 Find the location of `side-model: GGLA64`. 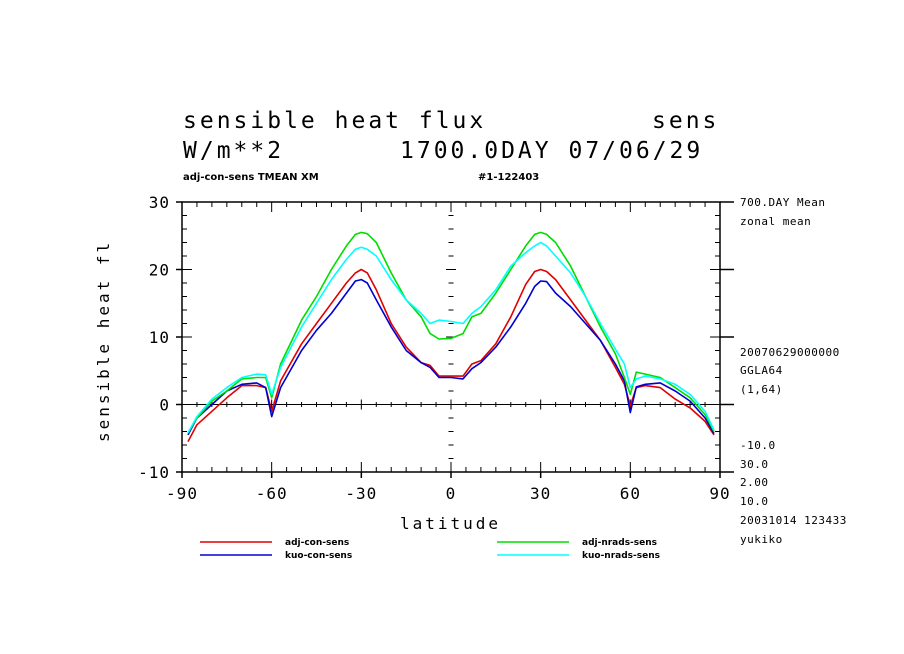

side-model: GGLA64 is located at coordinates (761, 370).